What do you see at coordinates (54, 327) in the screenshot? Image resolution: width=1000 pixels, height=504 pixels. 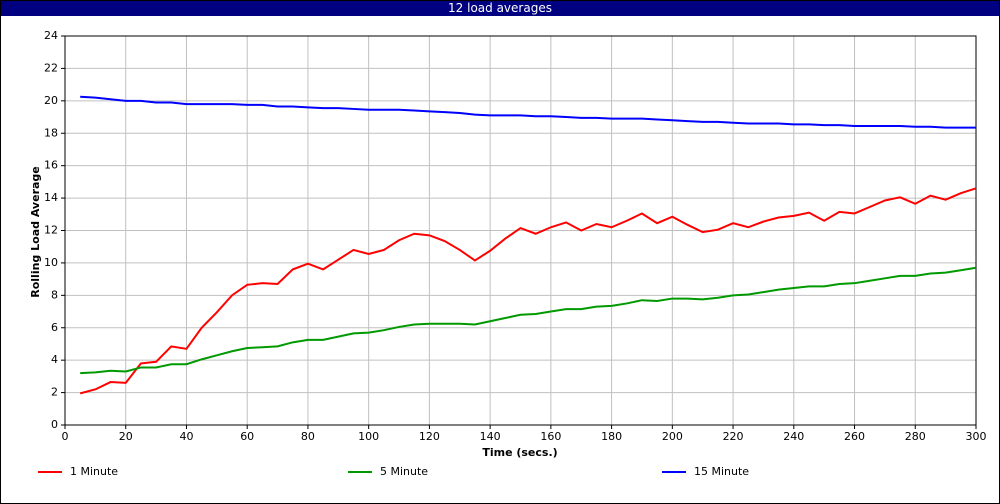 I see `y-tick-label: 6` at bounding box center [54, 327].